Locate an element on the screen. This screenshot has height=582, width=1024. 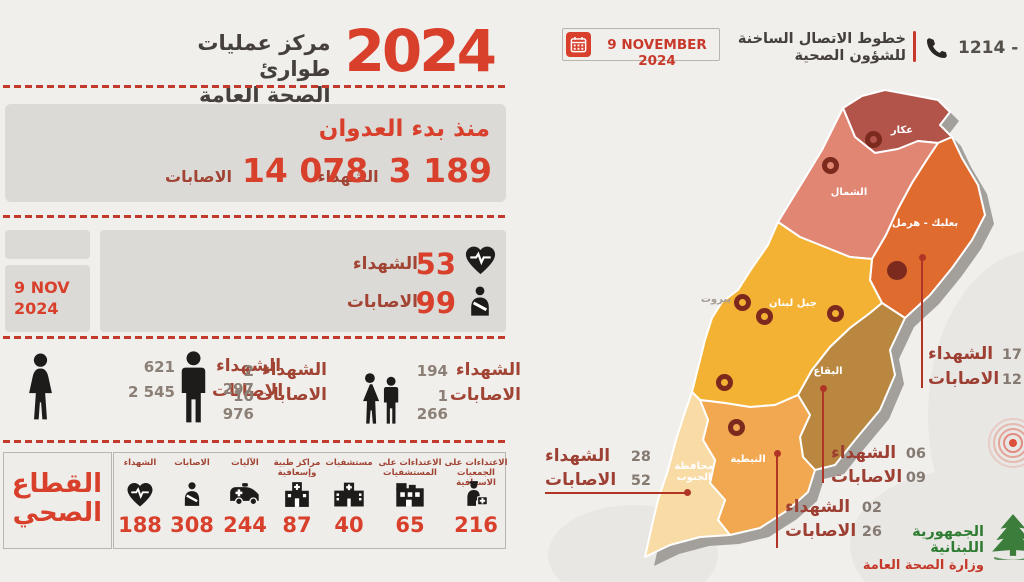
health-item-value: 244 is located at coordinates (245, 525).